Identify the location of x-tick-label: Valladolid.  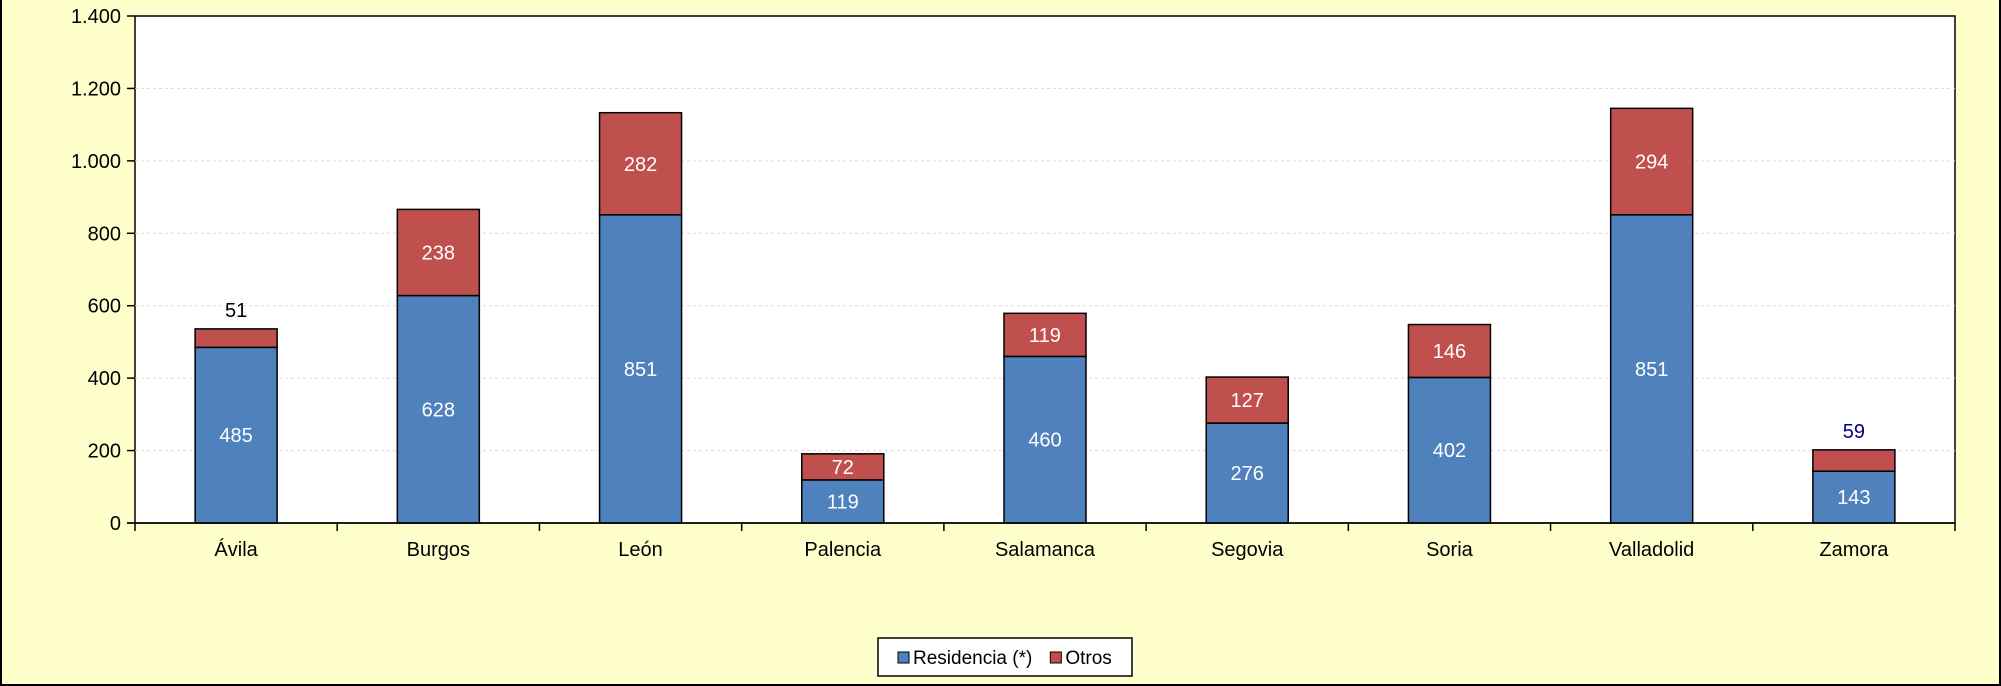
(1651, 550).